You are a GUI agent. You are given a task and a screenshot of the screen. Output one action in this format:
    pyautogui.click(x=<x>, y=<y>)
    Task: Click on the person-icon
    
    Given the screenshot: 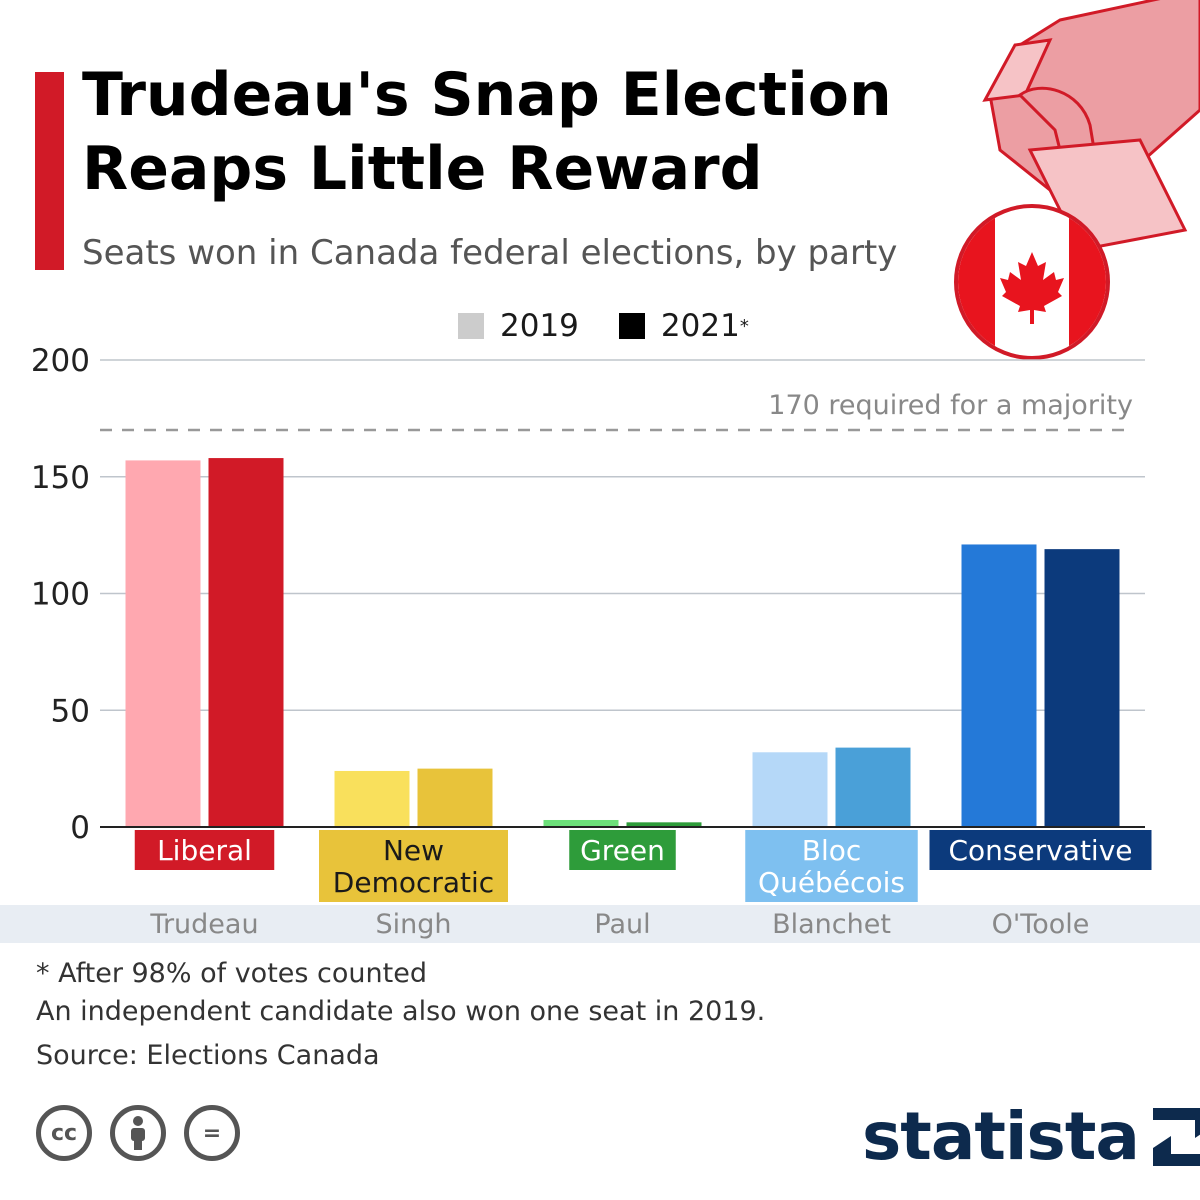 What is the action you would take?
    pyautogui.click(x=138, y=1133)
    